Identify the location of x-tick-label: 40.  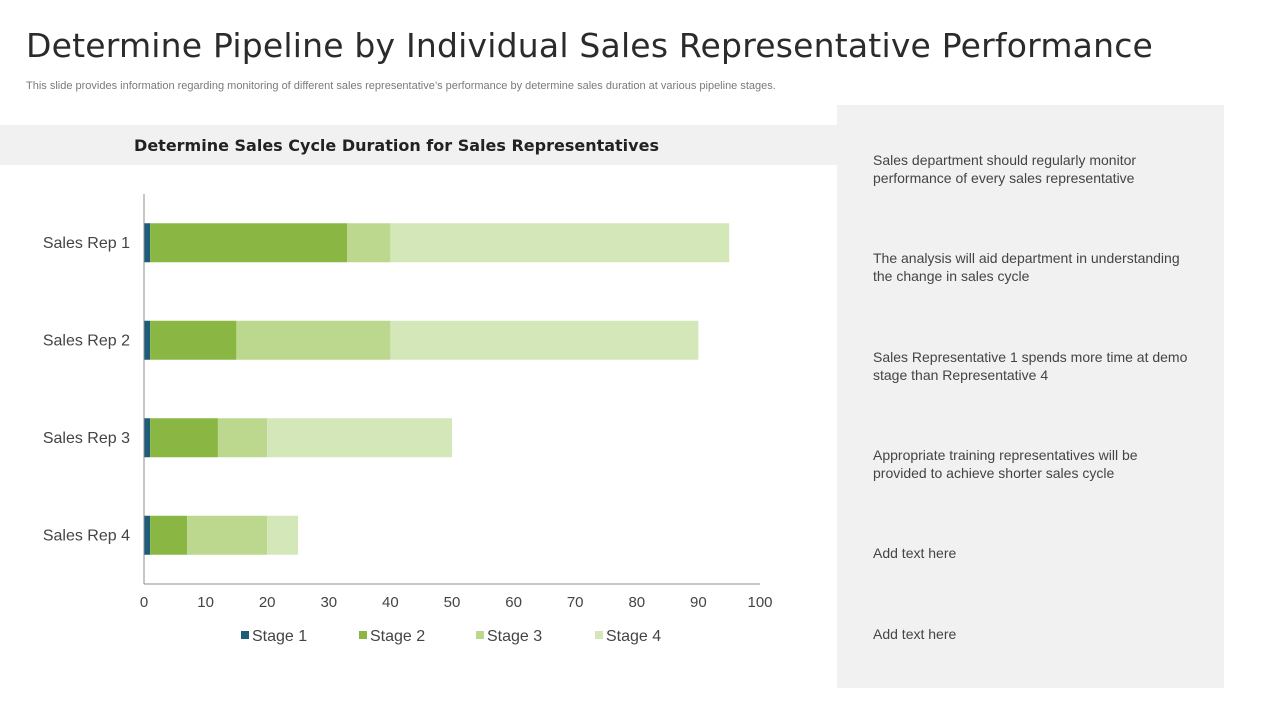
(390, 602).